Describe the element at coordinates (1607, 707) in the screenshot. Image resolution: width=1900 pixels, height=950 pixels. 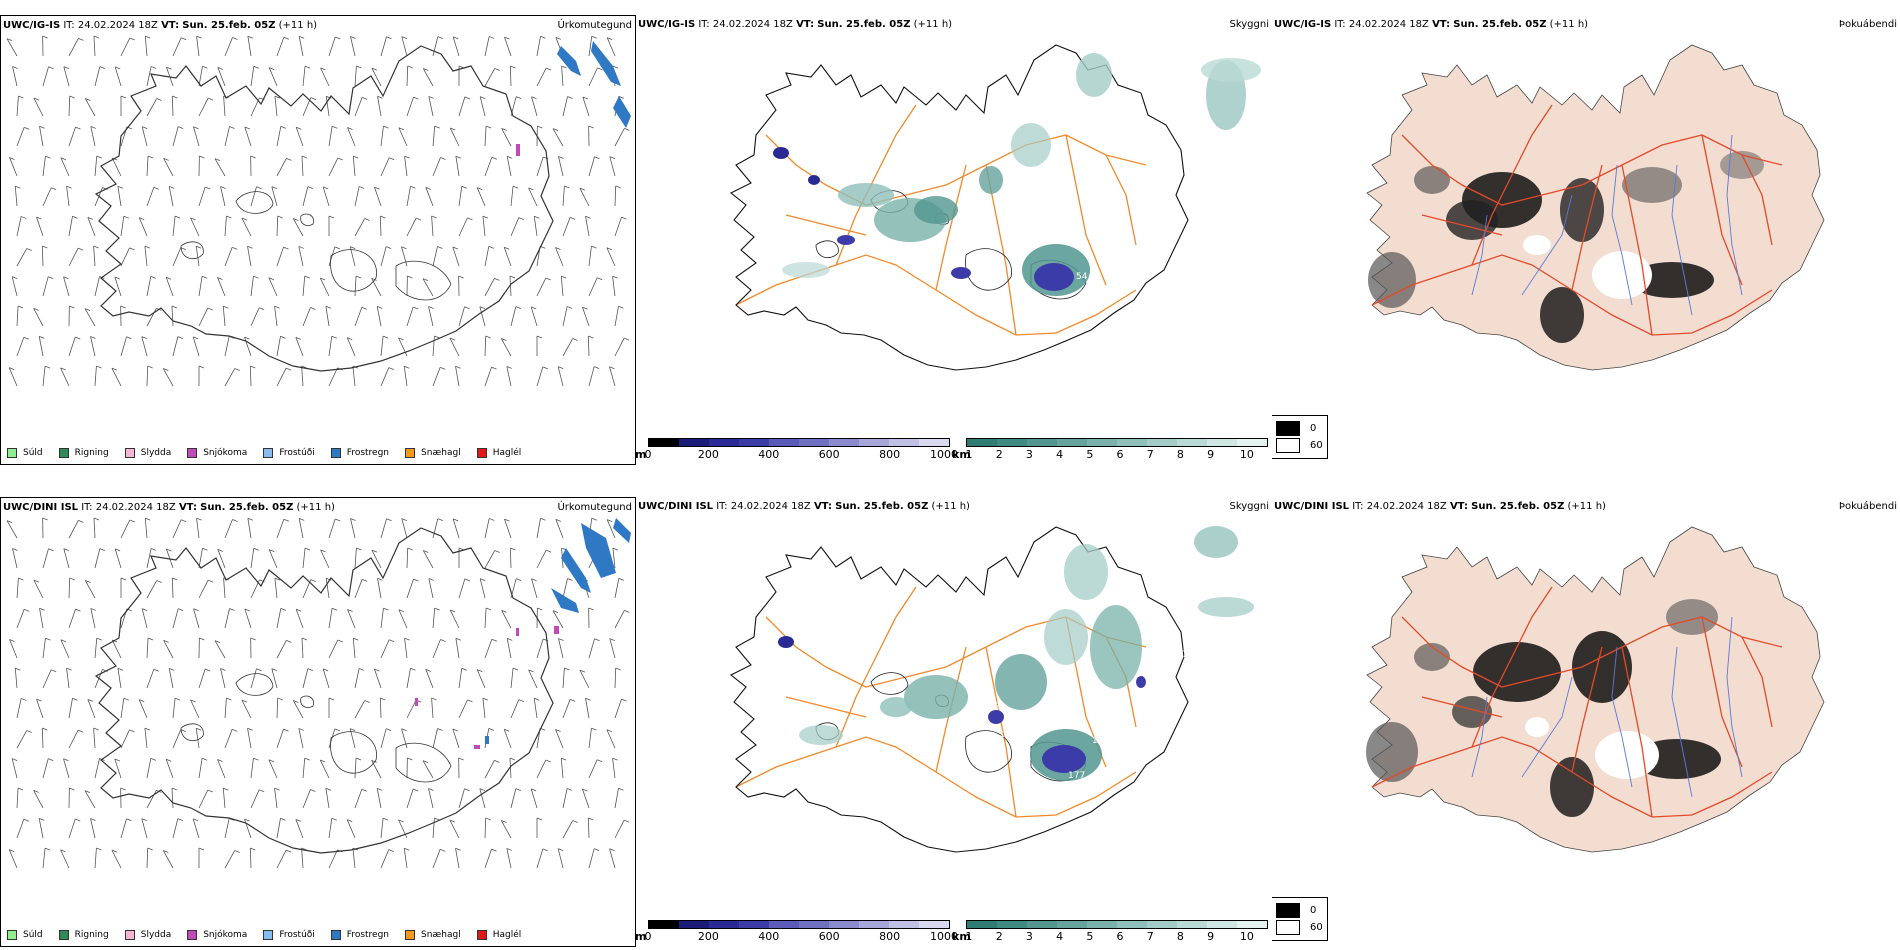
I see `rivers` at that location.